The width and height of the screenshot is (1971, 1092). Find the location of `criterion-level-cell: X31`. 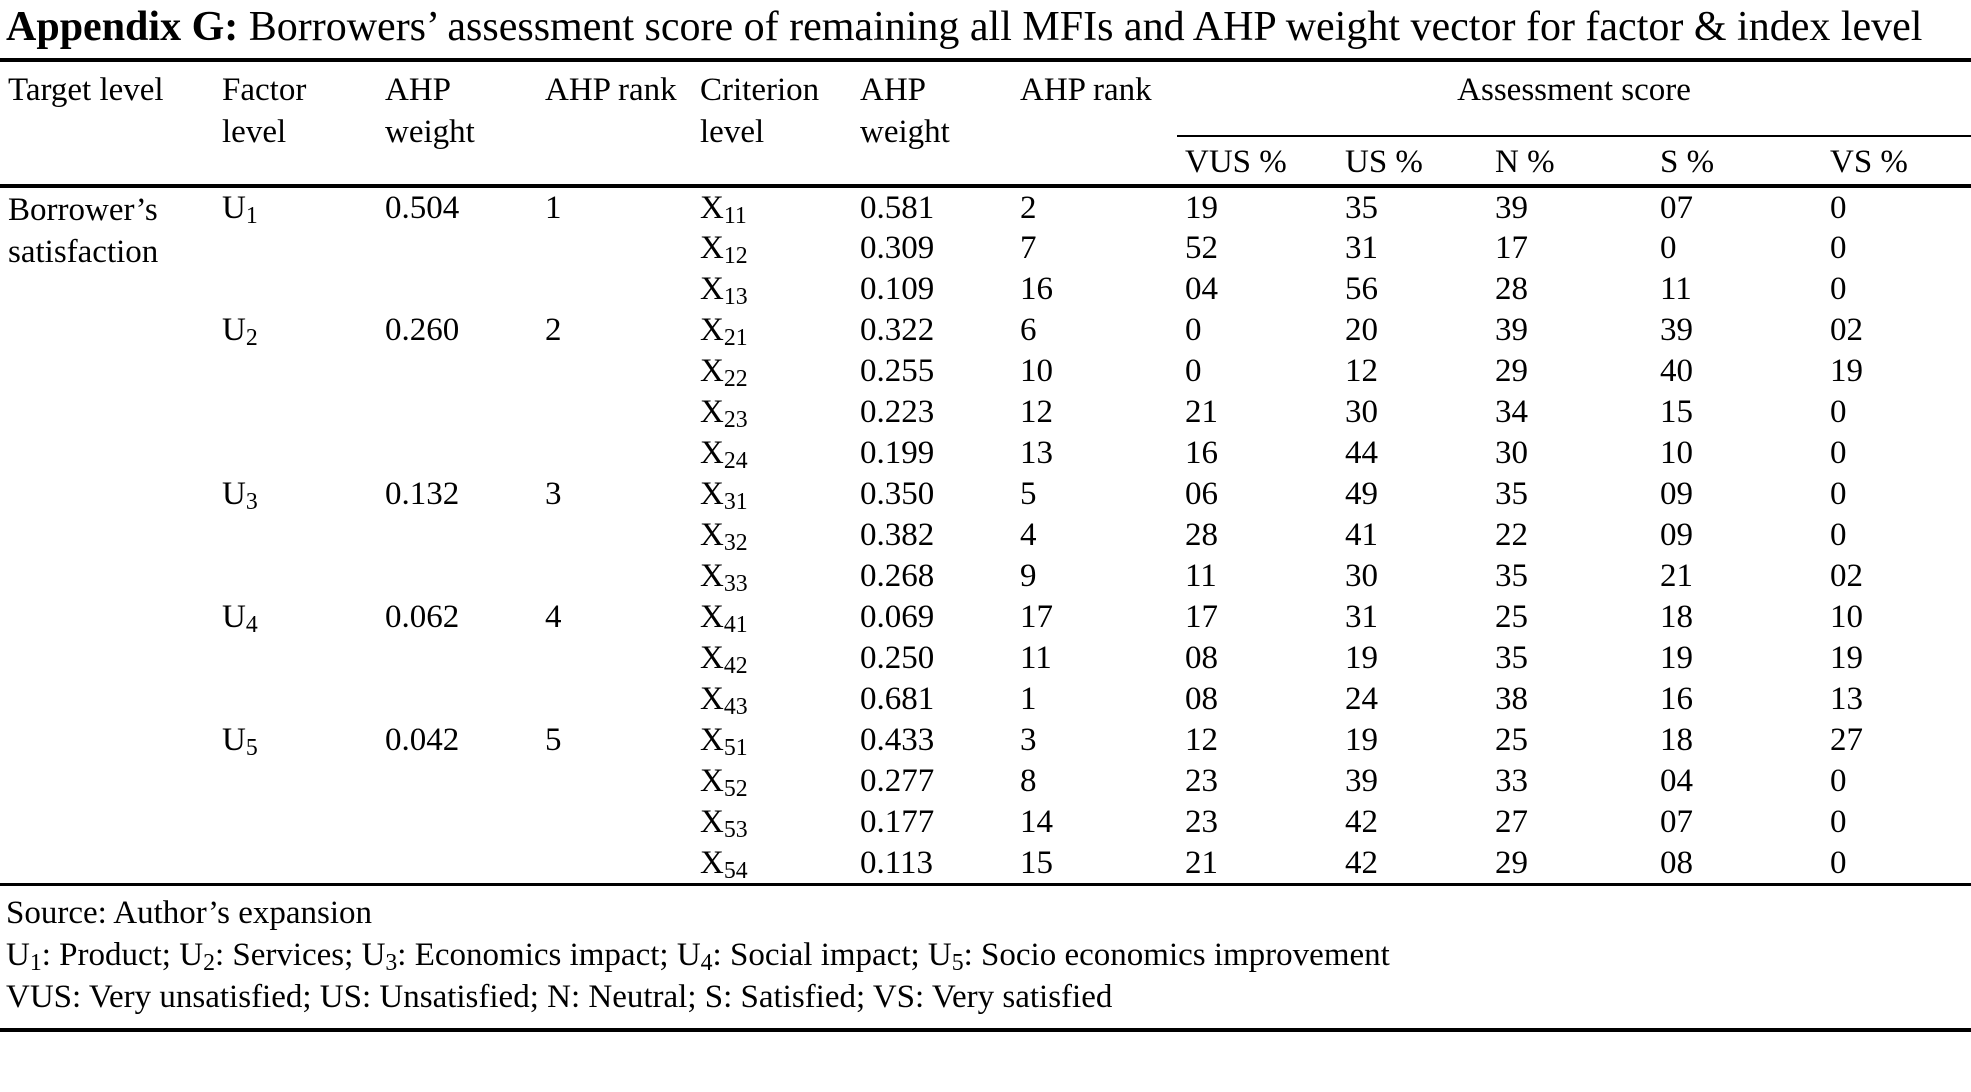

criterion-level-cell: X31 is located at coordinates (724, 495).